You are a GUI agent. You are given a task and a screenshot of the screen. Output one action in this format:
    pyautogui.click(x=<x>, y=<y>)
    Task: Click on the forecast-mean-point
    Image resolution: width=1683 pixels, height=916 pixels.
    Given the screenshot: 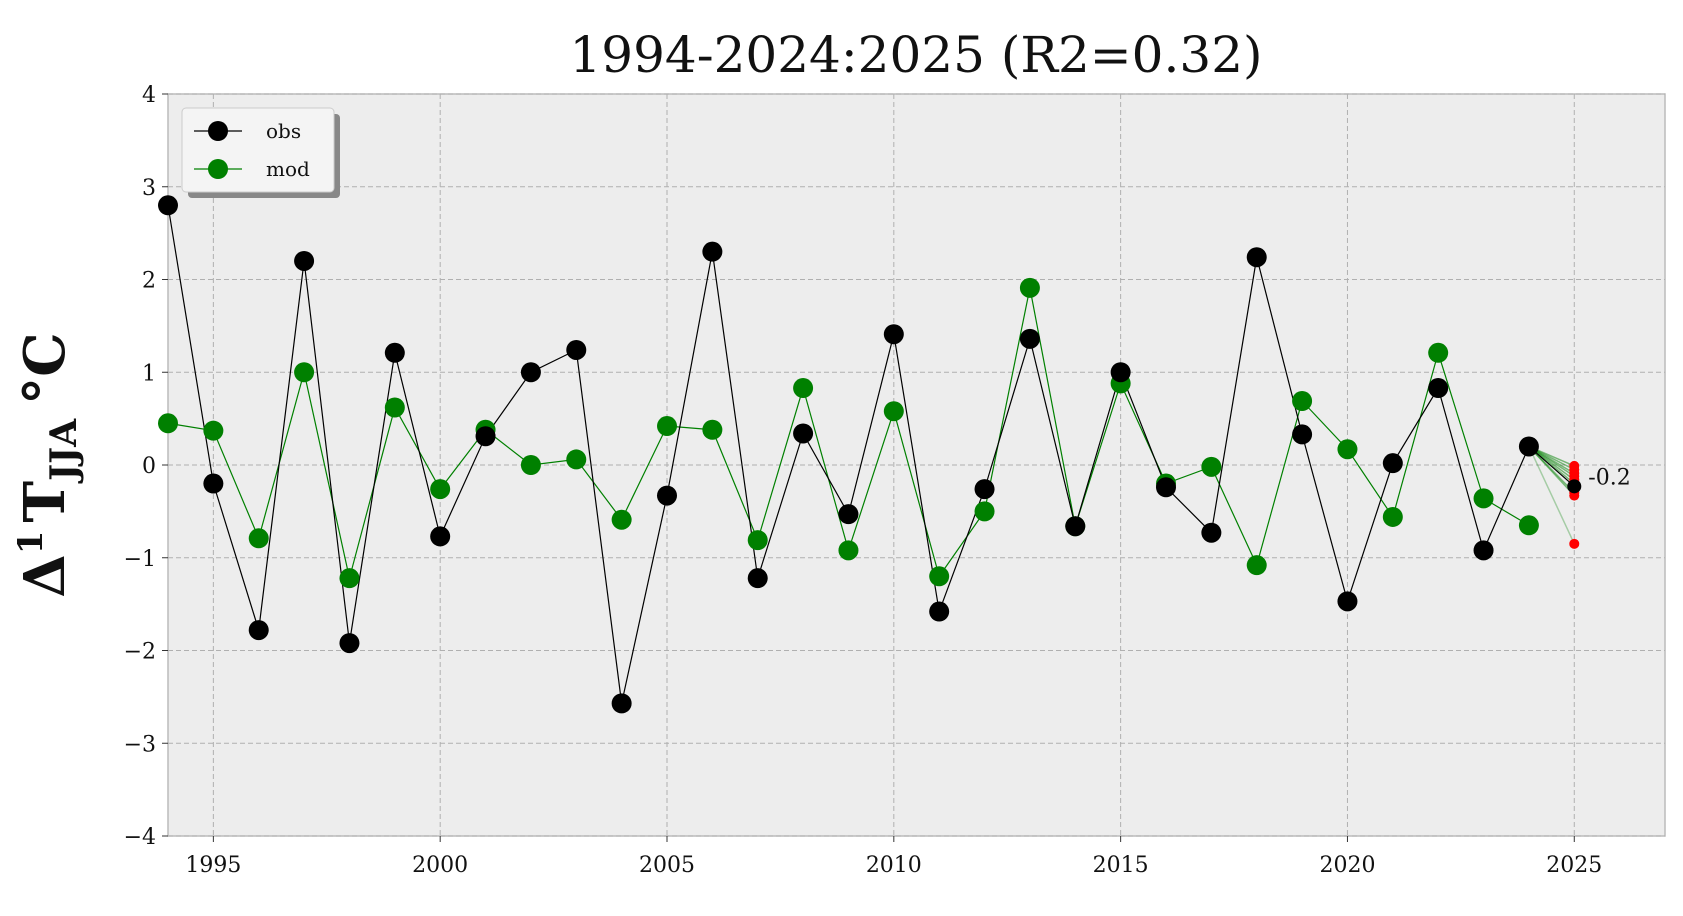 What is the action you would take?
    pyautogui.click(x=1574, y=486)
    